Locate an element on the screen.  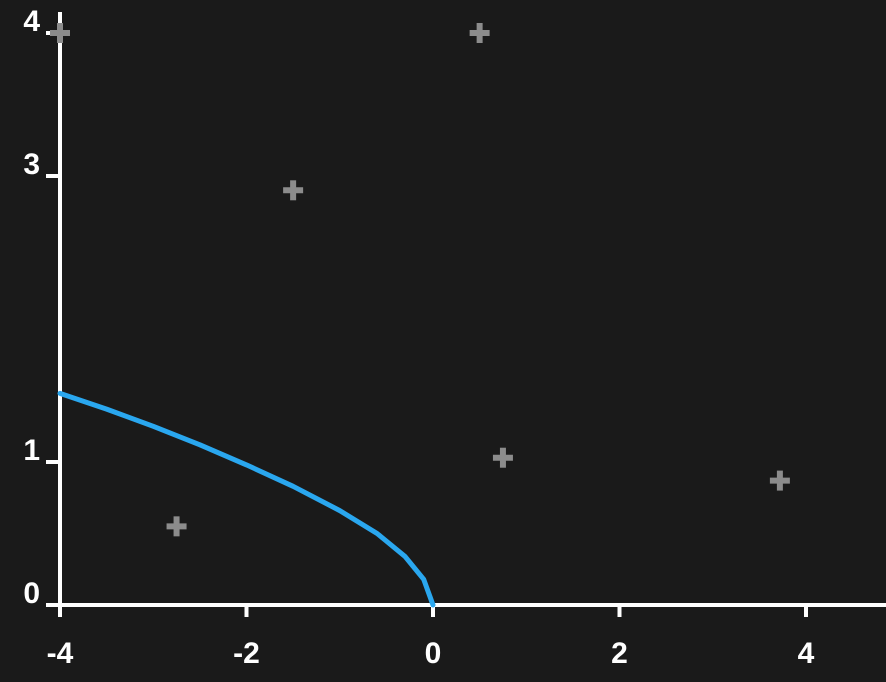
x-tick-label: 0 is located at coordinates (433, 653).